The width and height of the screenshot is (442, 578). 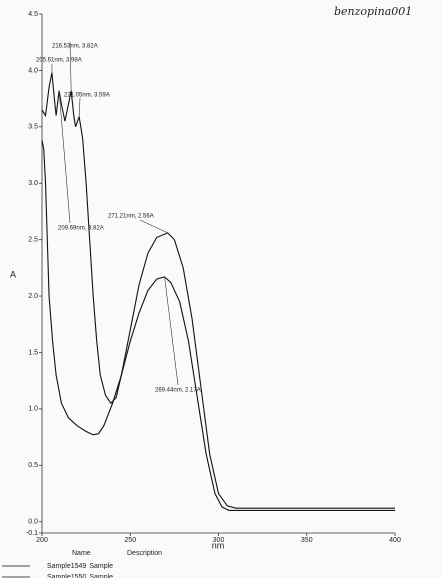 What do you see at coordinates (13, 274) in the screenshot?
I see `y-axis-label: A` at bounding box center [13, 274].